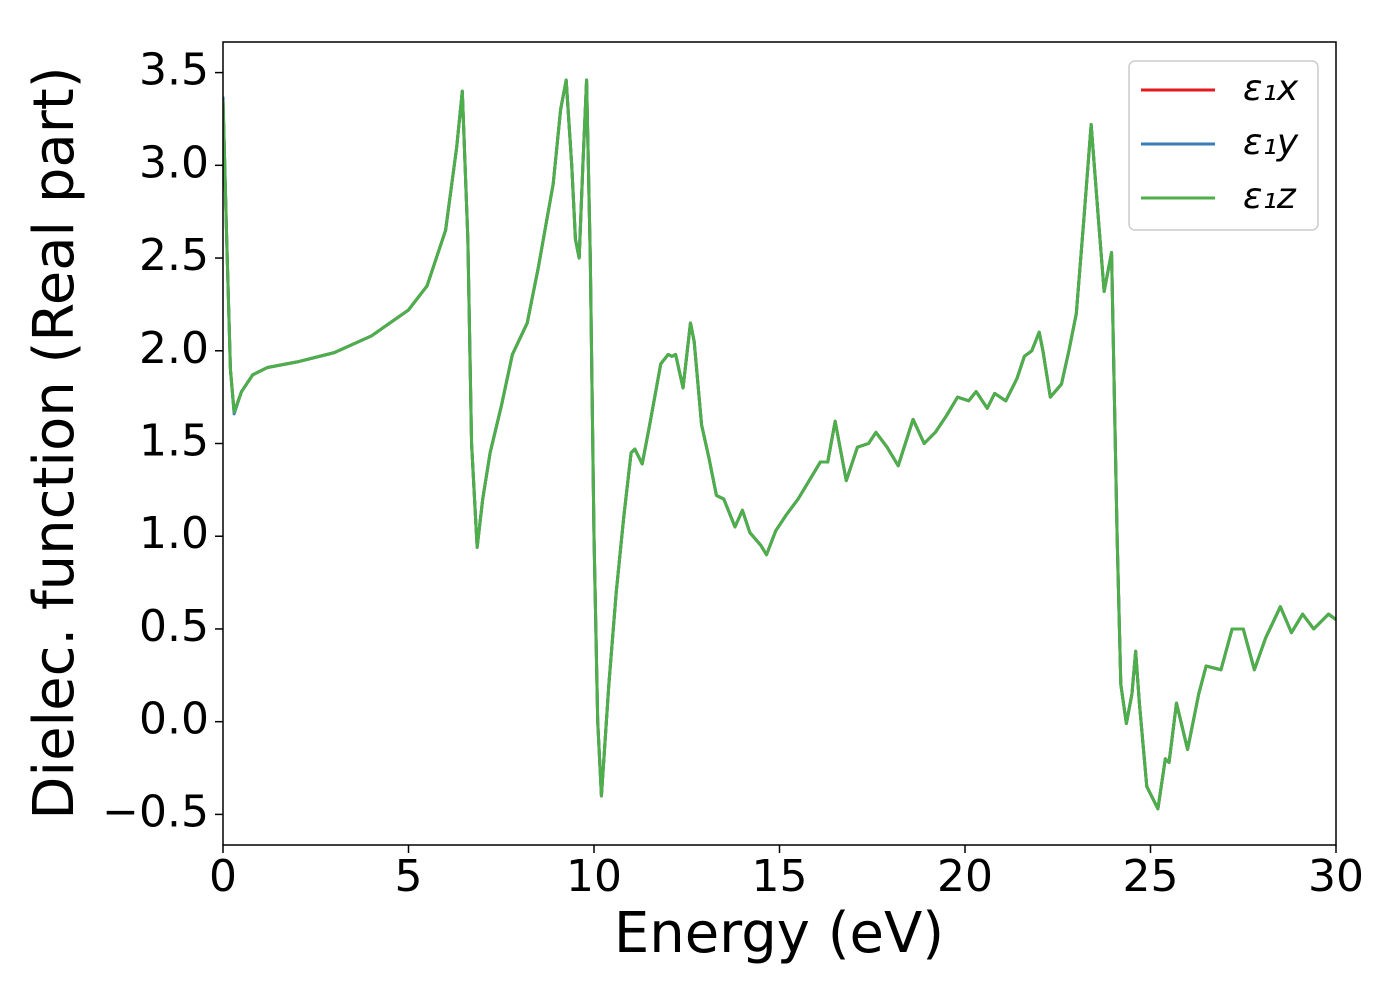 This screenshot has width=1400, height=1000. What do you see at coordinates (965, 876) in the screenshot?
I see `x-tick-label: 20` at bounding box center [965, 876].